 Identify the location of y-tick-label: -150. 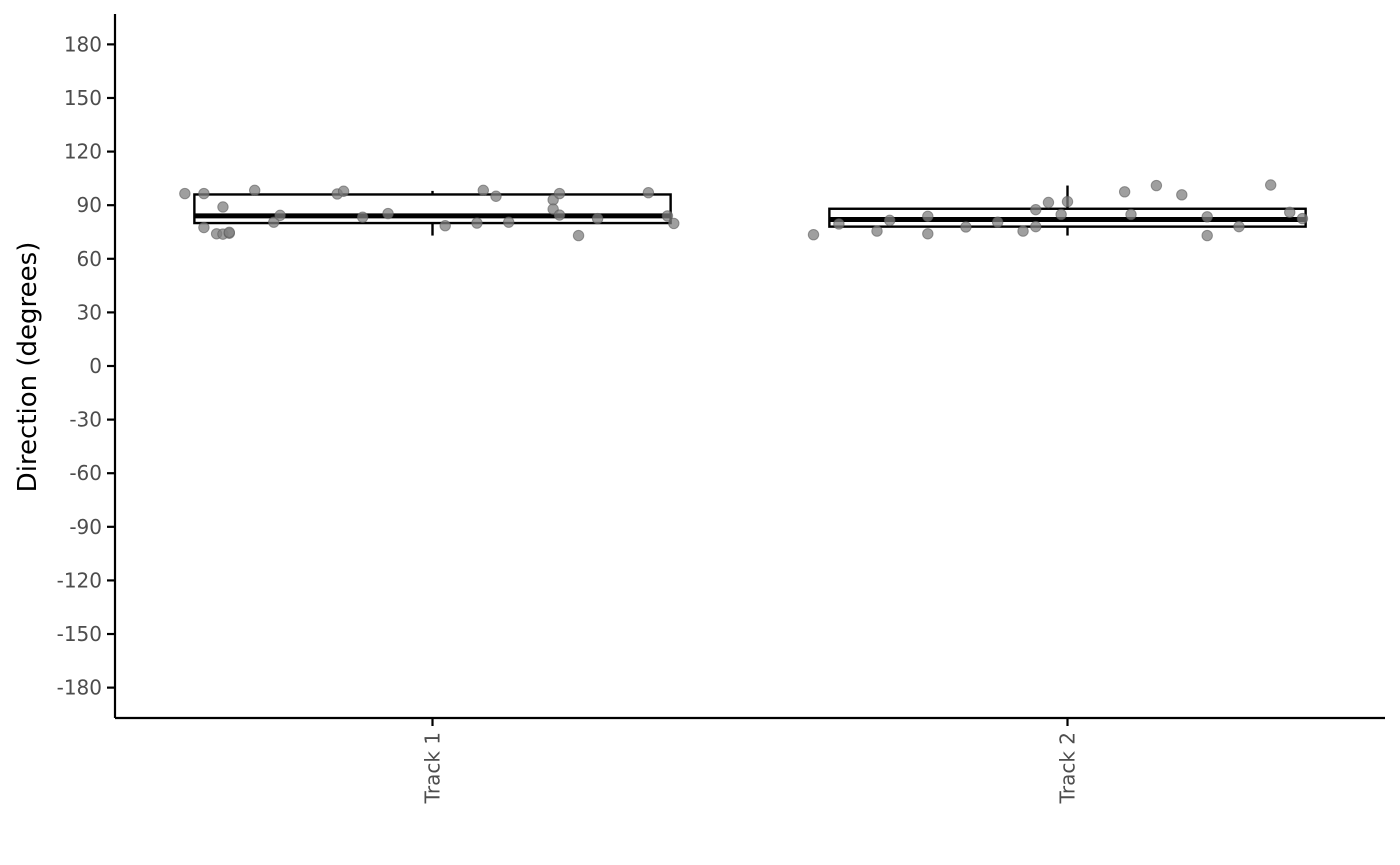
(79, 634).